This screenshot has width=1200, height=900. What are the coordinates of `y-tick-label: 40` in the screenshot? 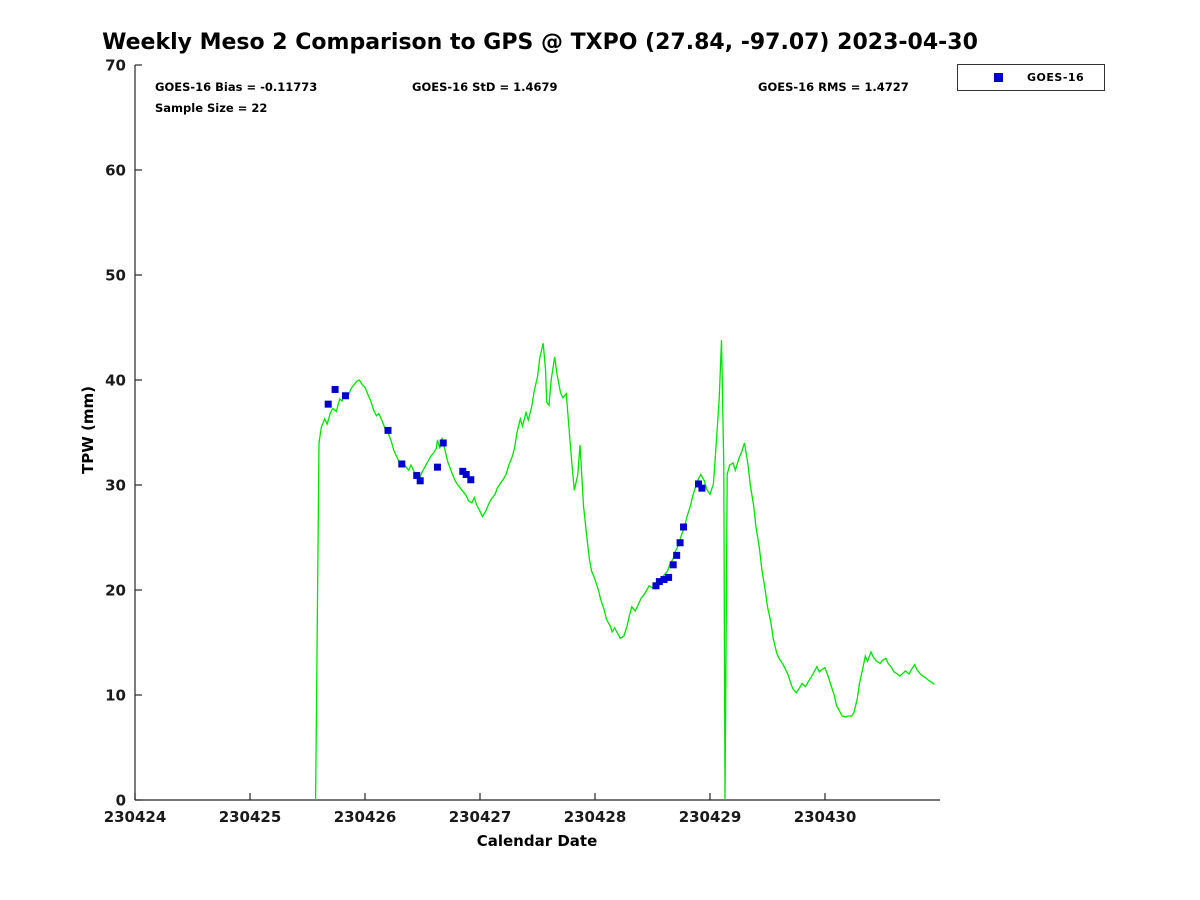 It's located at (115, 381).